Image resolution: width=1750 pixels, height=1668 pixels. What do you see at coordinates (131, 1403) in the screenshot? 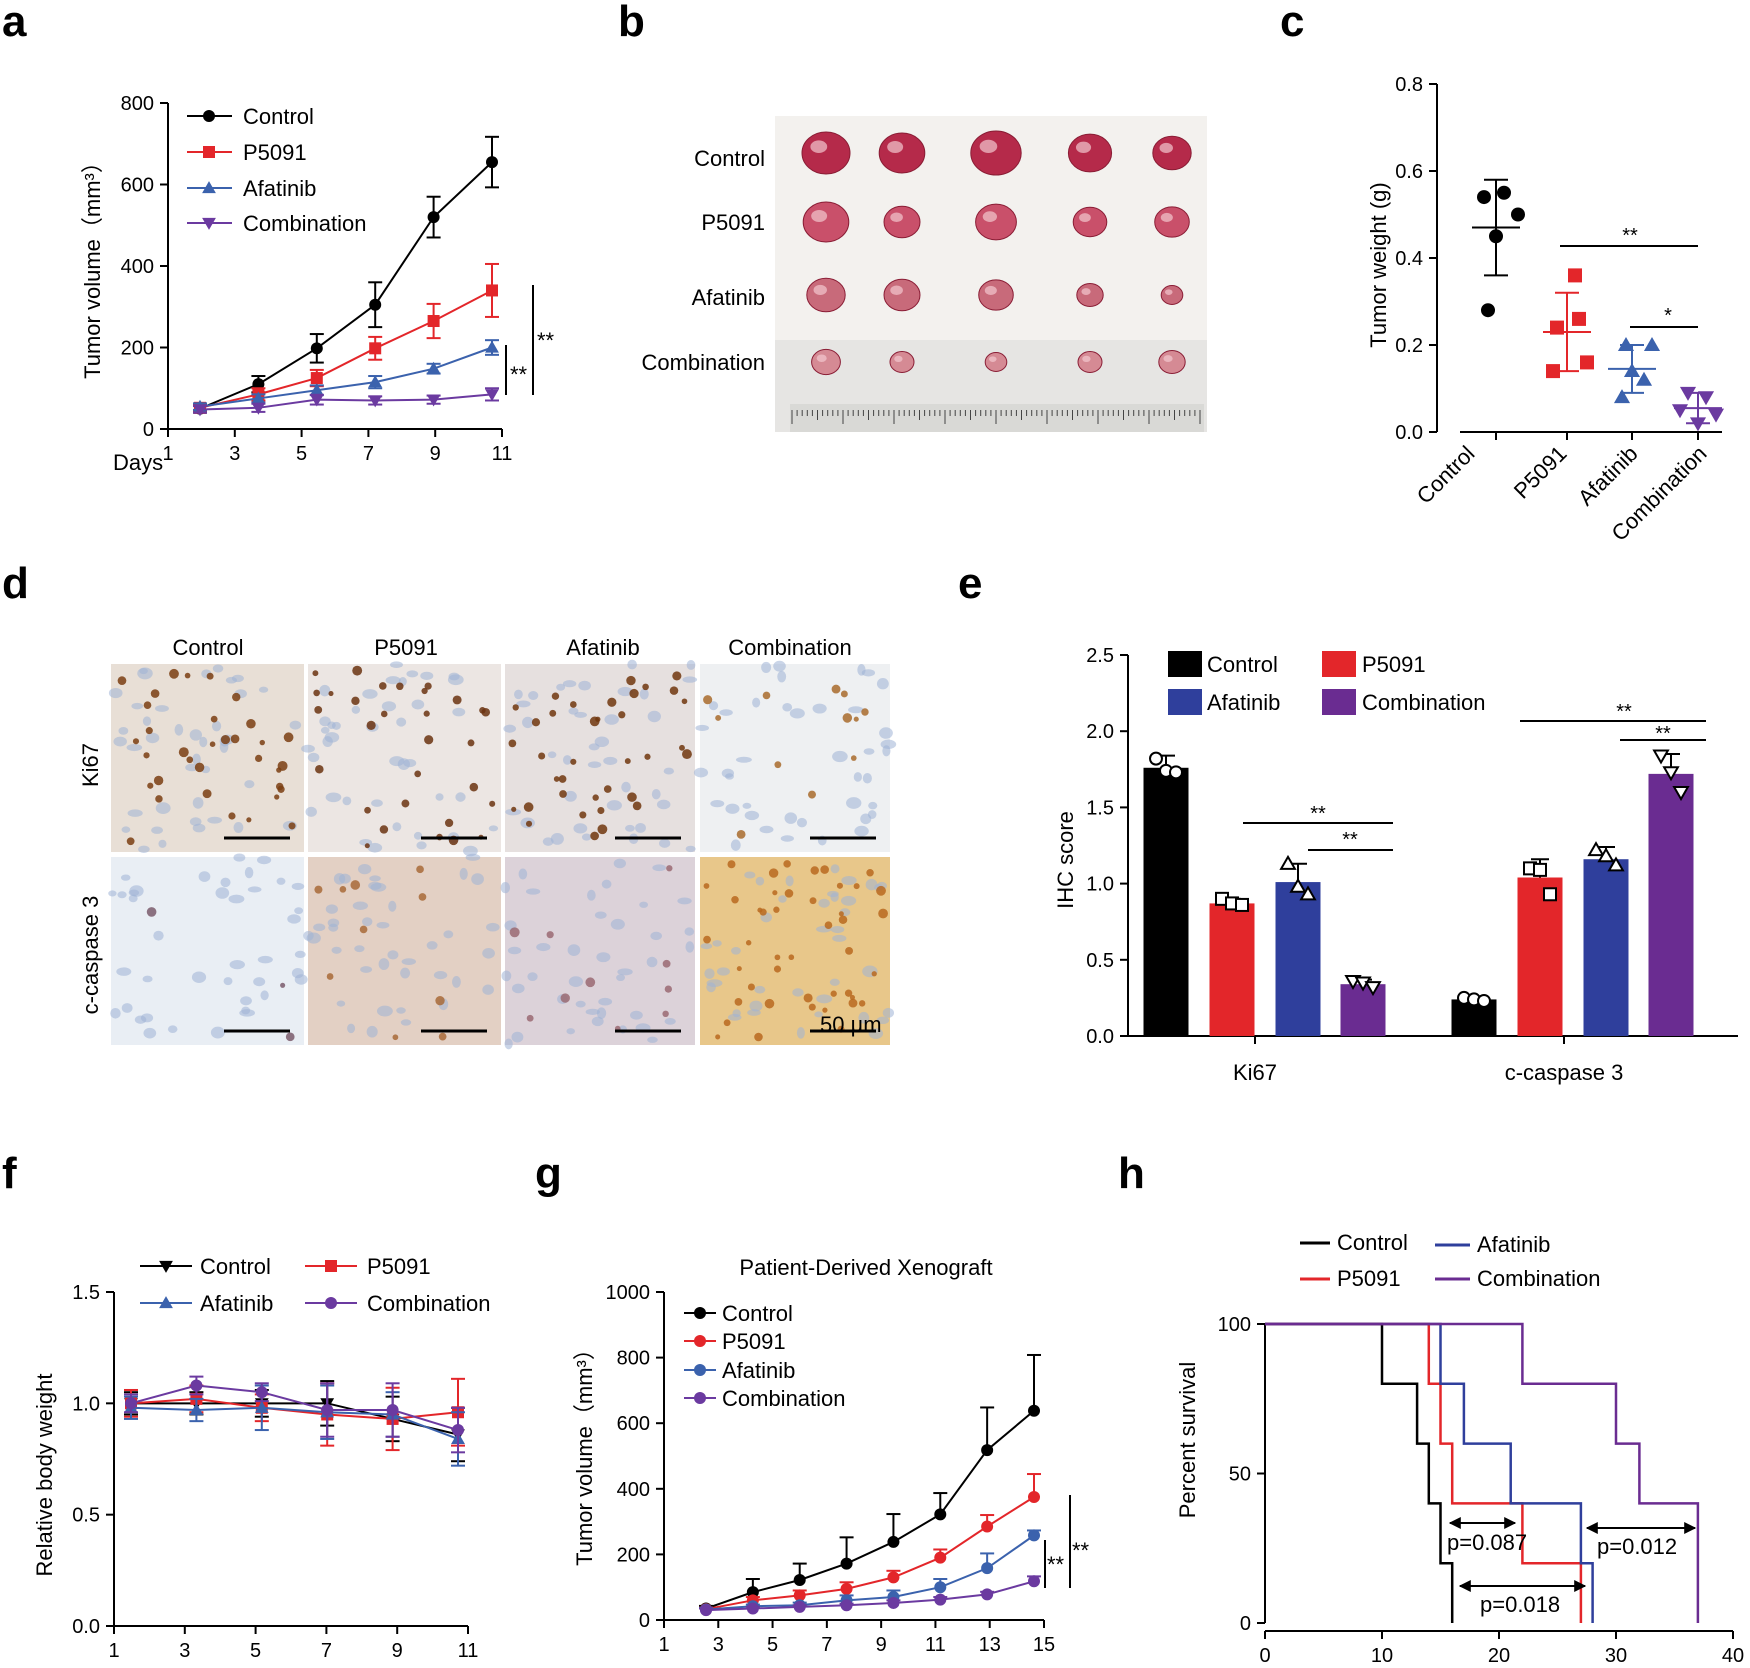
I see `panel-f-point-combination` at bounding box center [131, 1403].